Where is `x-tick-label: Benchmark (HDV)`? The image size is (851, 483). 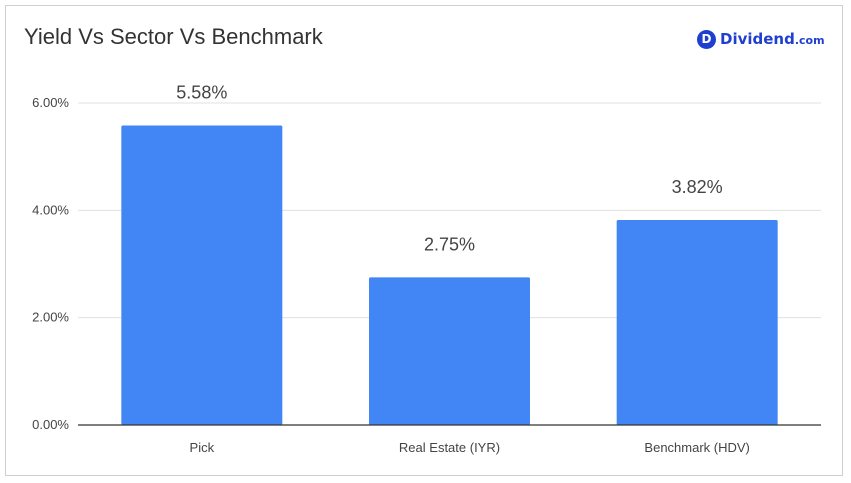
x-tick-label: Benchmark (HDV) is located at coordinates (696, 447).